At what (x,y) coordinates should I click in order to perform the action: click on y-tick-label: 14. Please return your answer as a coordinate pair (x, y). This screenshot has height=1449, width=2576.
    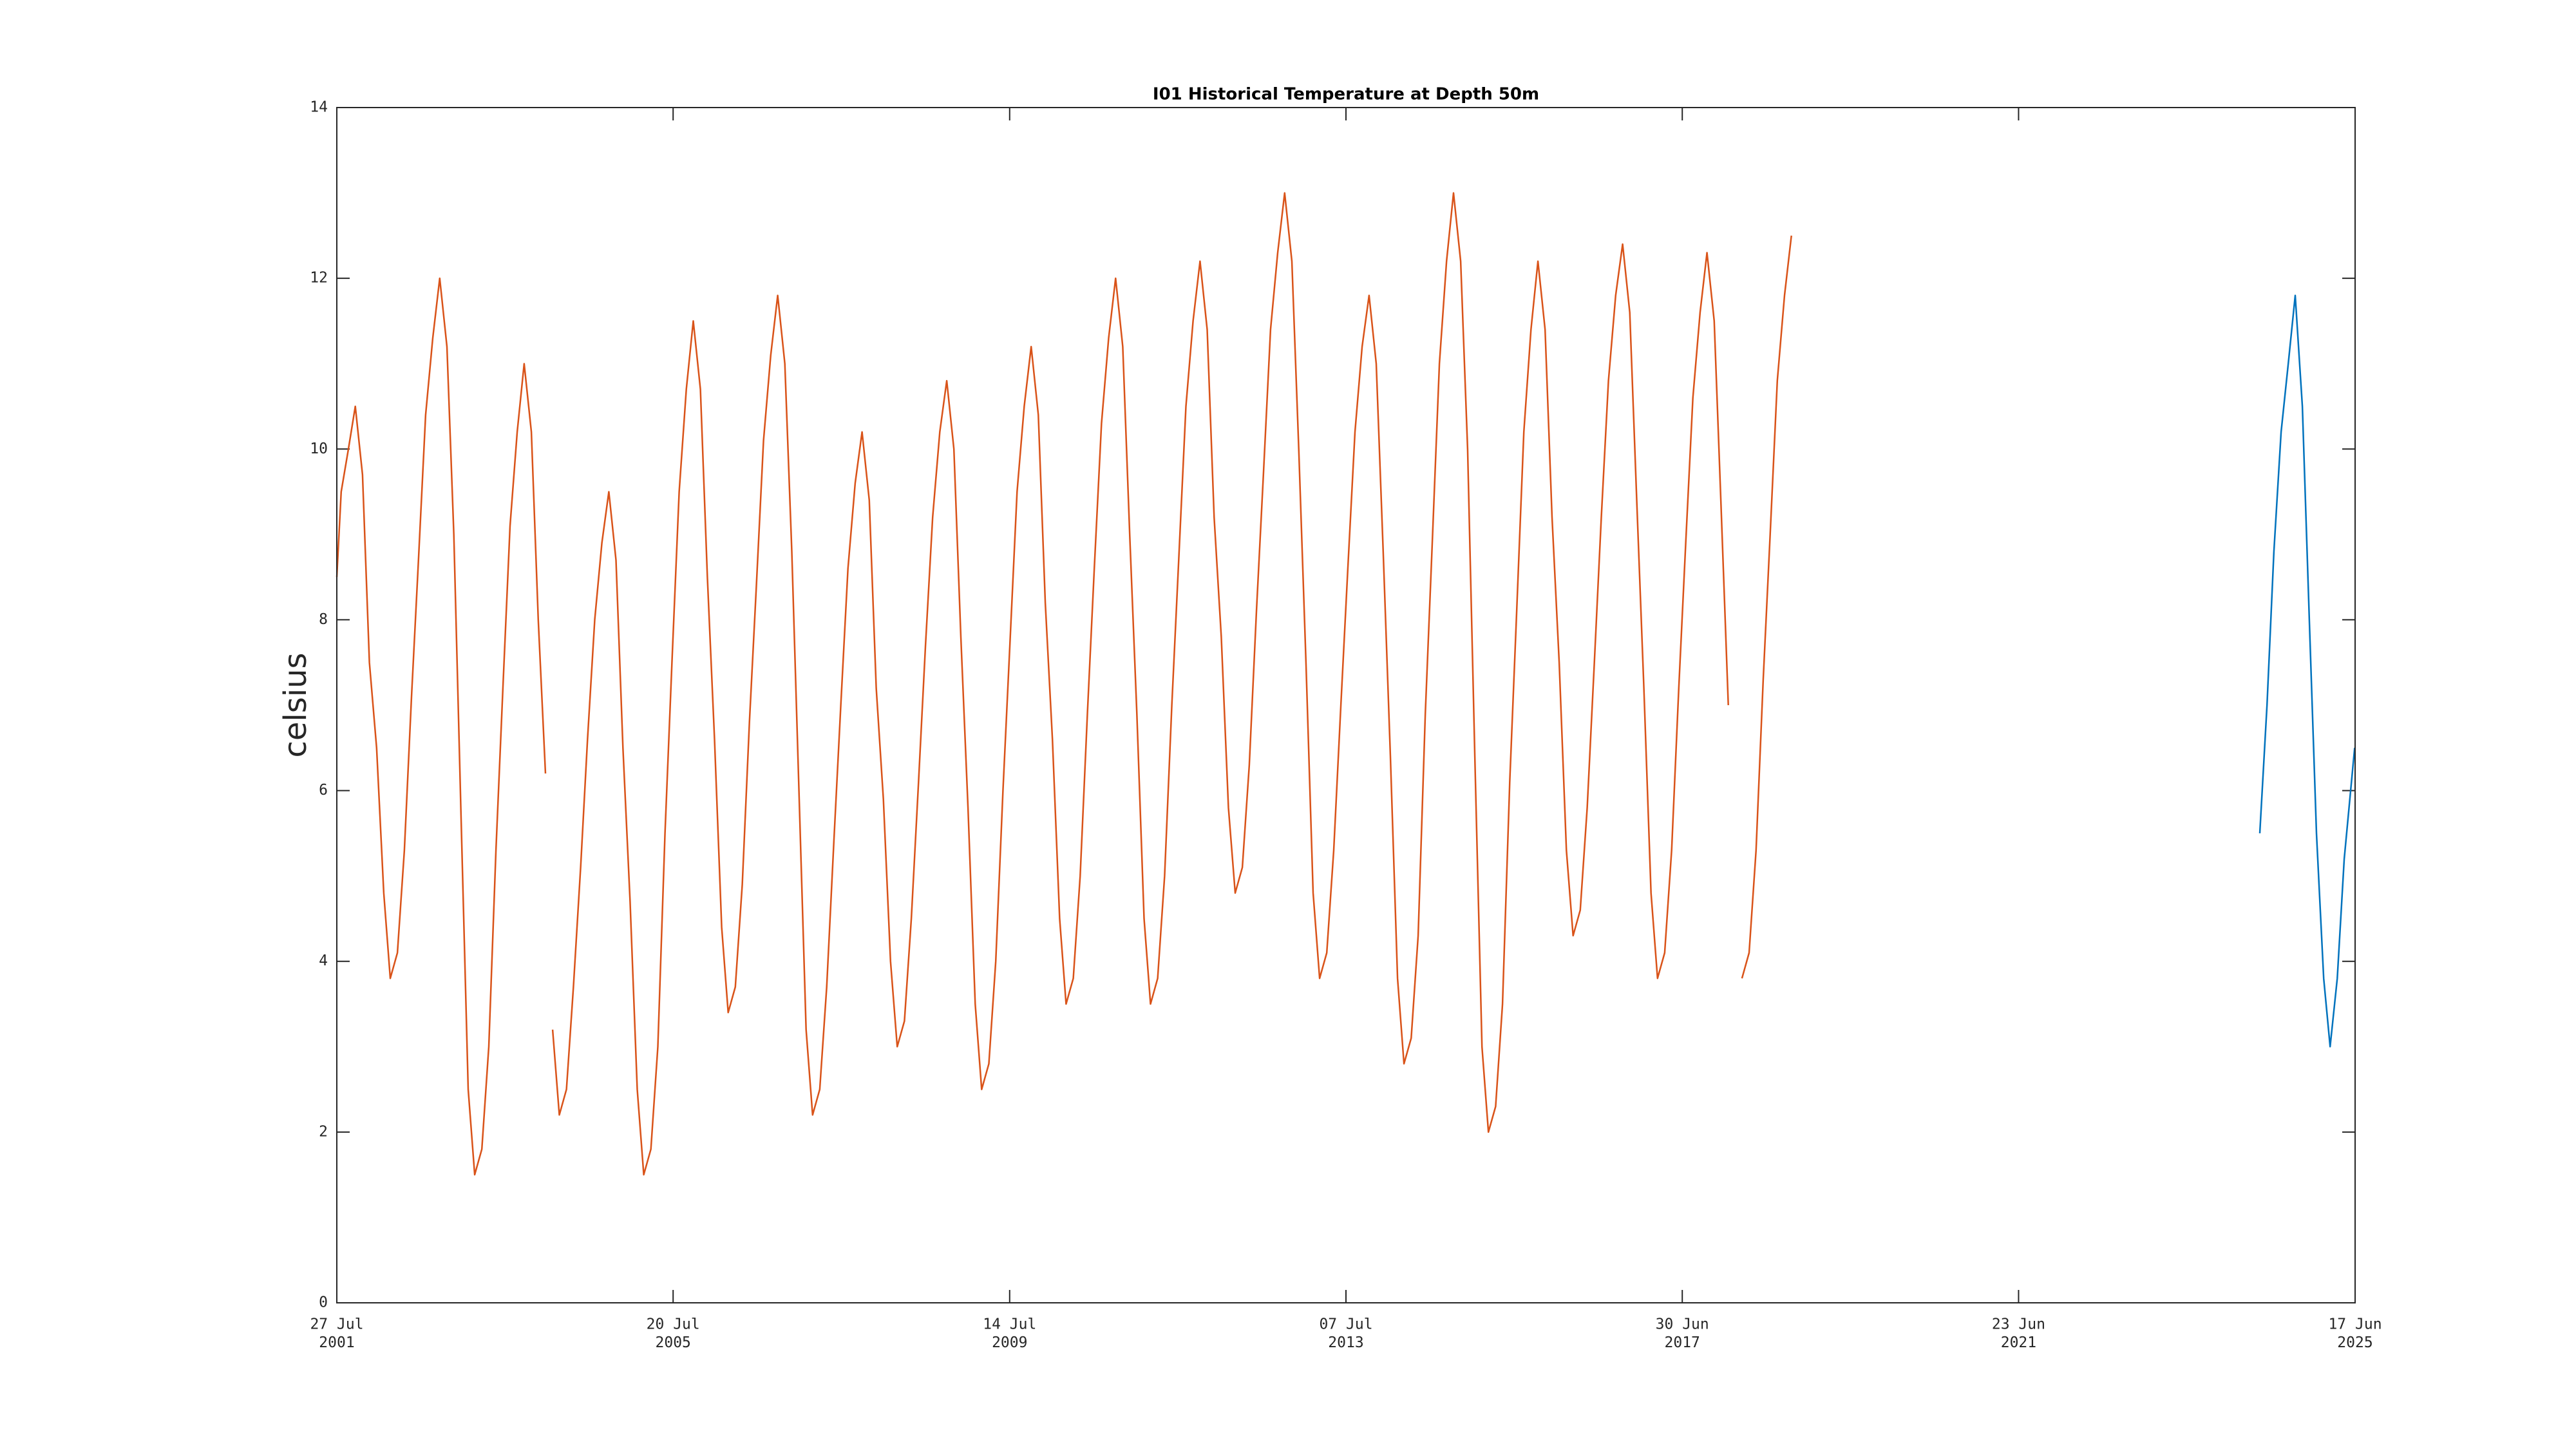
    Looking at the image, I should click on (319, 108).